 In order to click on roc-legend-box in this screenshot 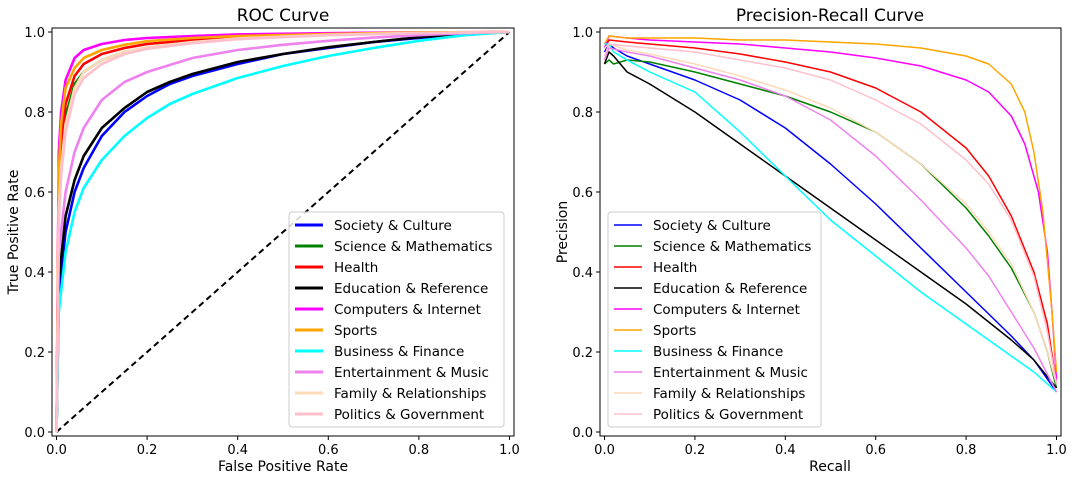, I will do `click(396, 319)`.